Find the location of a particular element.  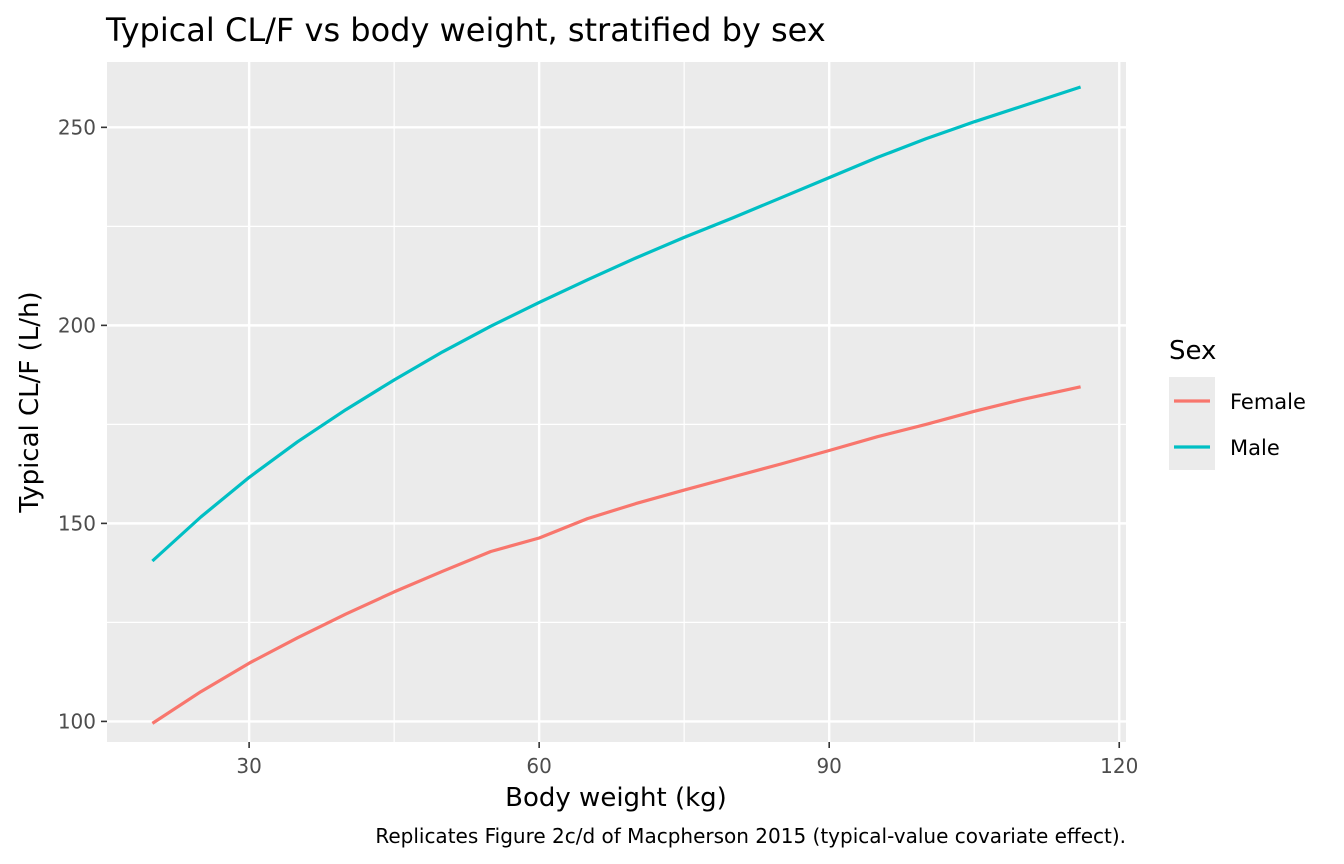

legend-key-background is located at coordinates (1192, 423).